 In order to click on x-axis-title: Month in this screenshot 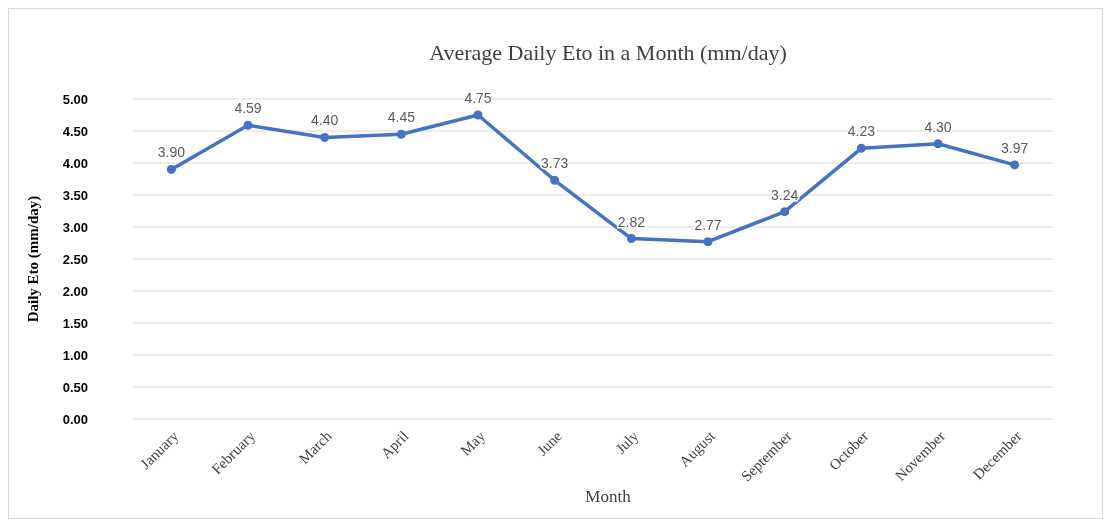, I will do `click(608, 496)`.